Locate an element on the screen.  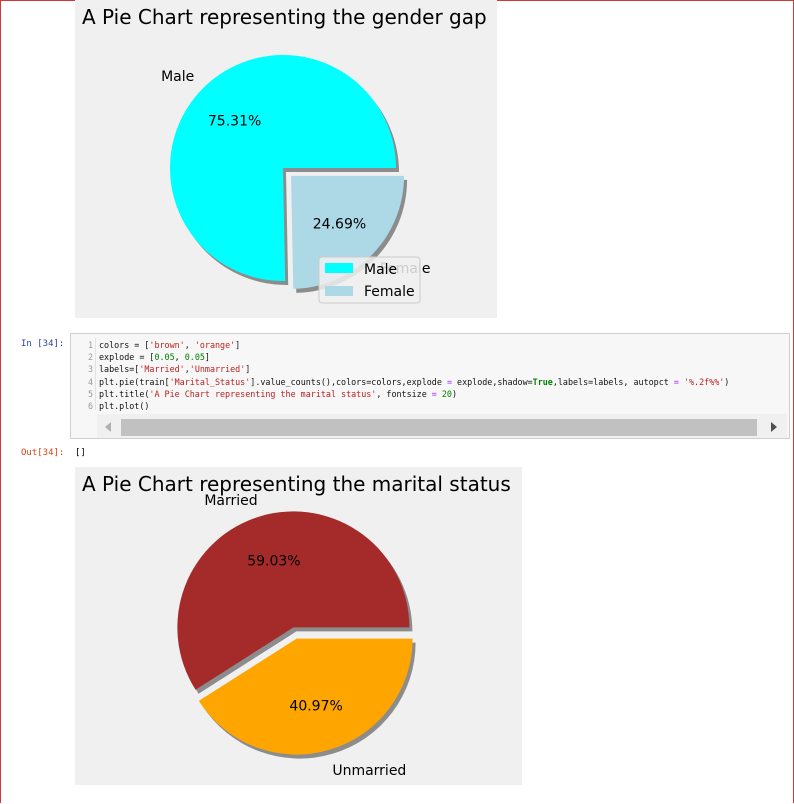
code-line: 2 explode = [0.05, 0.05] is located at coordinates (430, 357).